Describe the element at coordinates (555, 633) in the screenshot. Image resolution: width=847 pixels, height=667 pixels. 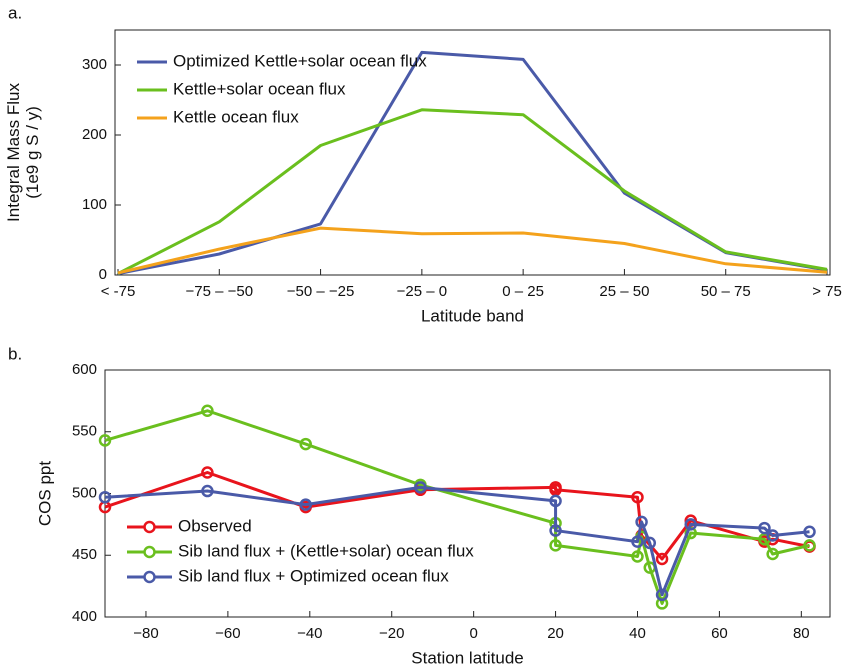
I see `x-tick-label: 20` at that location.